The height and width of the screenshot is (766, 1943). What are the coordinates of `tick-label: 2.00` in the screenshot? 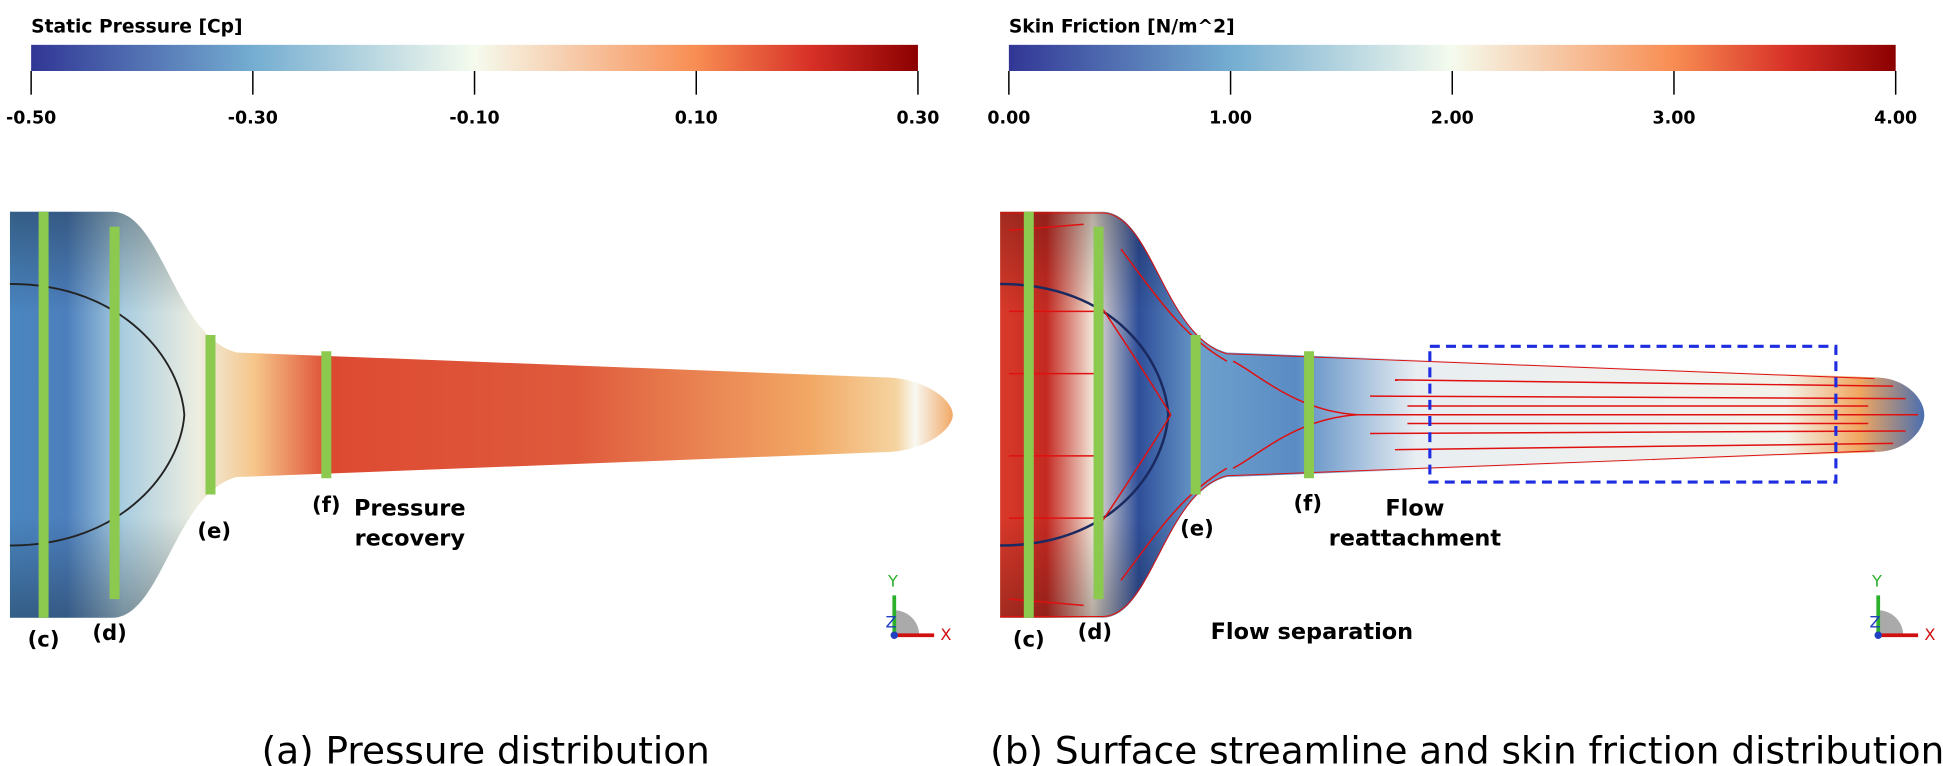 It's located at (1452, 118).